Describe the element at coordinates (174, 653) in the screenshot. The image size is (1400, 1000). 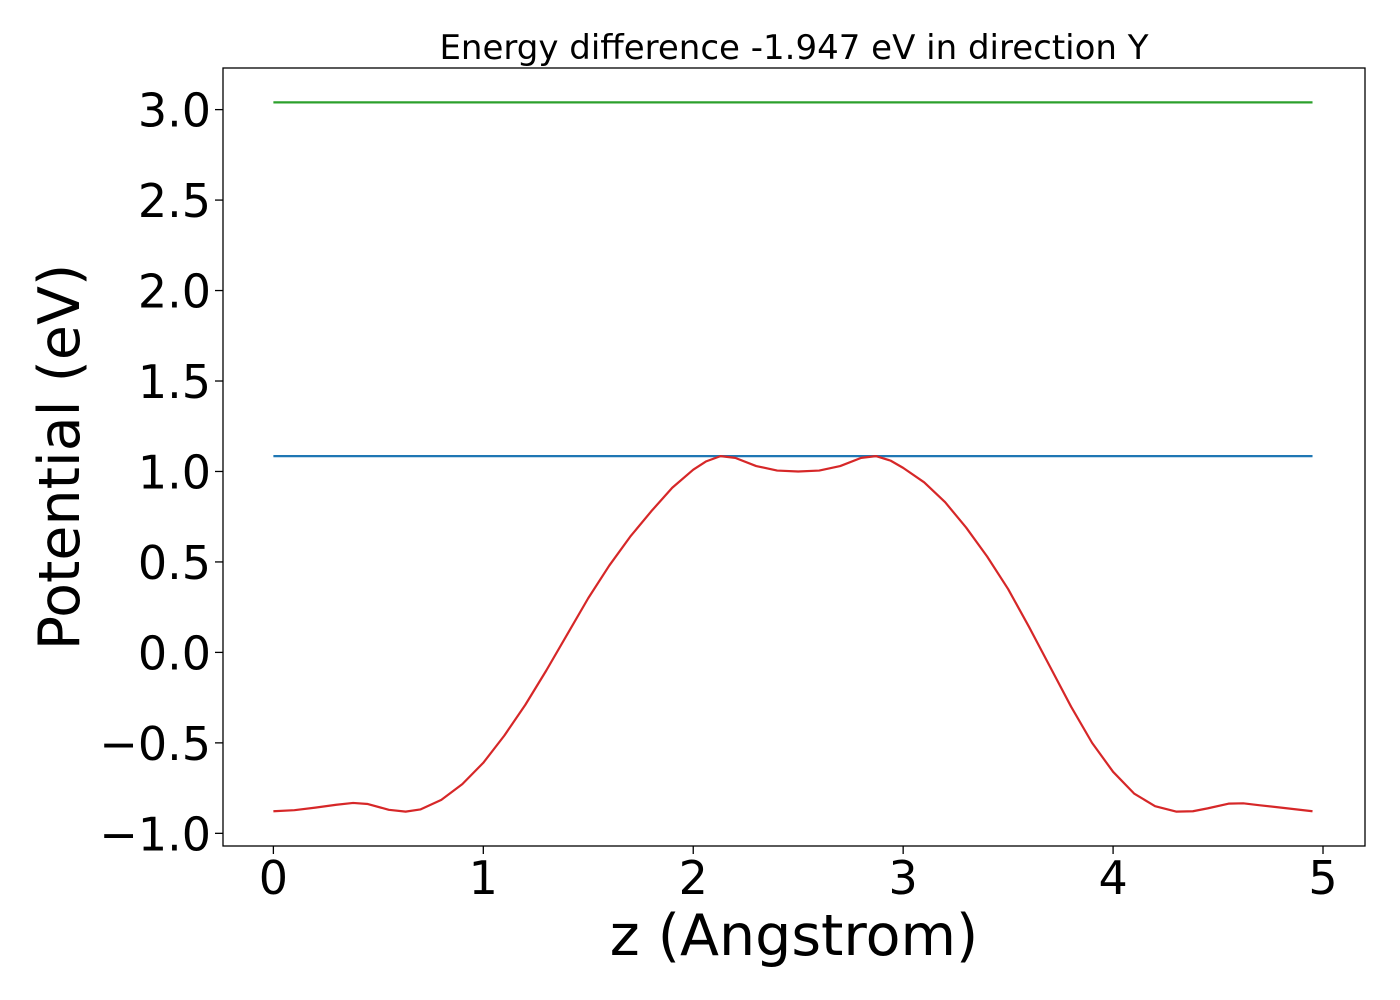
I see `y-tick-label: 0.0` at that location.